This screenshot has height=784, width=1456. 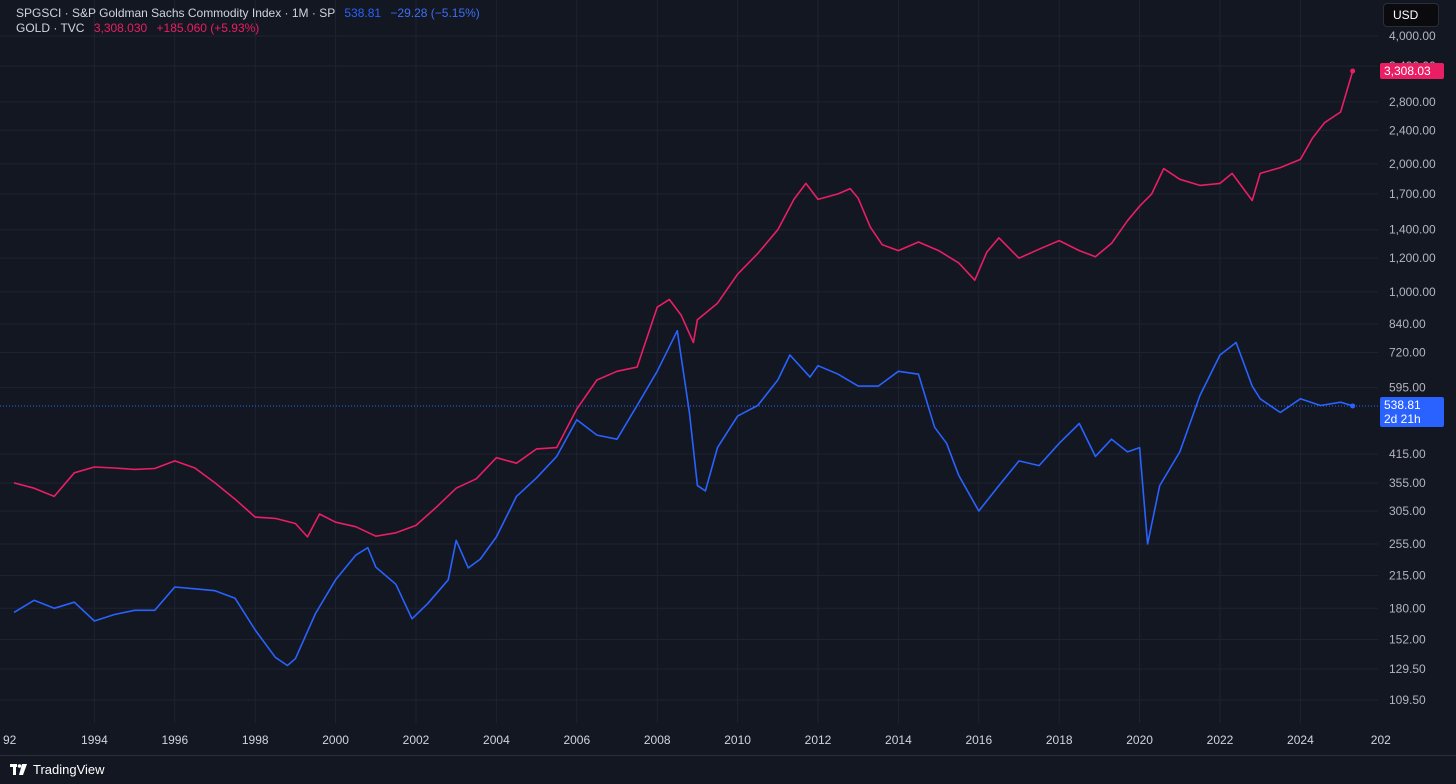 I want to click on x-tick-label: 2000, so click(x=335, y=740).